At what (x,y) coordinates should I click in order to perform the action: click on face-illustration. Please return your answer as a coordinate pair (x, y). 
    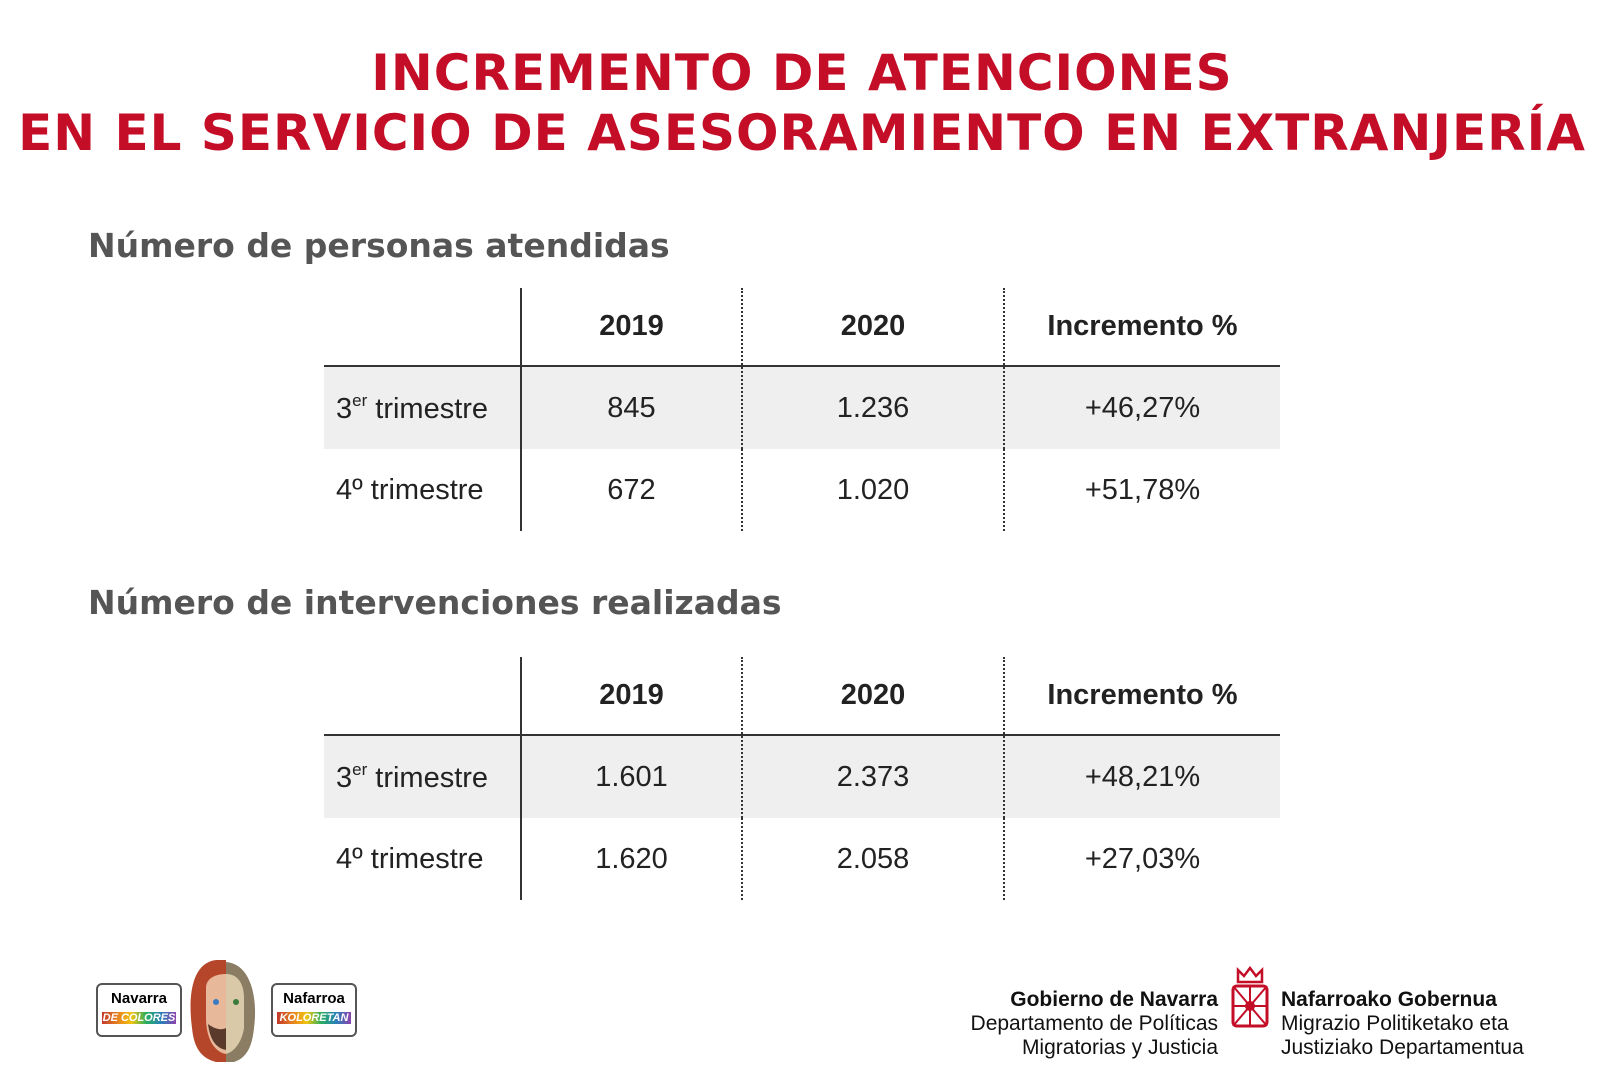
    Looking at the image, I should click on (223, 1011).